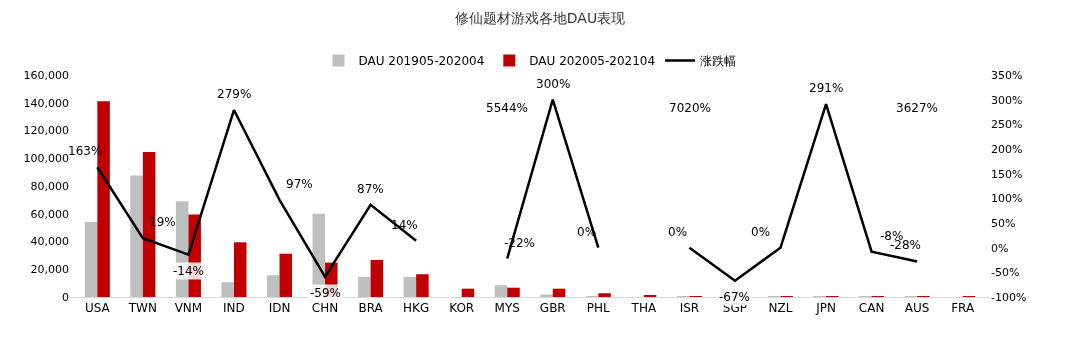 The height and width of the screenshot is (337, 1080). What do you see at coordinates (1005, 273) in the screenshot?
I see `y2-tick-label: -50%` at bounding box center [1005, 273].